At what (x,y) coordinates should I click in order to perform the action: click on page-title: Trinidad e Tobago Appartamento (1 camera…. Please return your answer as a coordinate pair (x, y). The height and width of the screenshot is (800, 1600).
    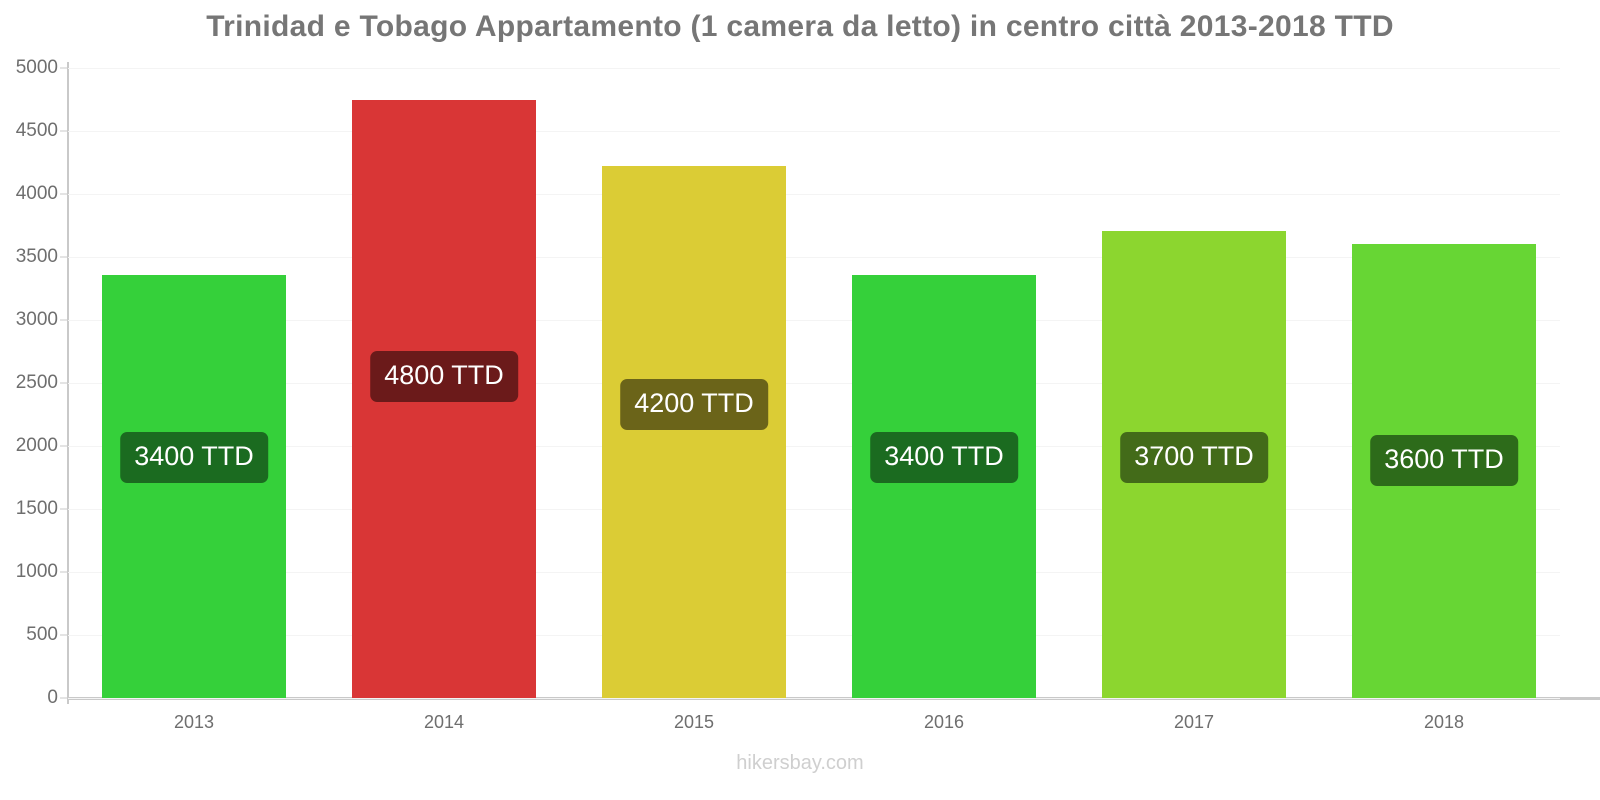
    Looking at the image, I should click on (800, 26).